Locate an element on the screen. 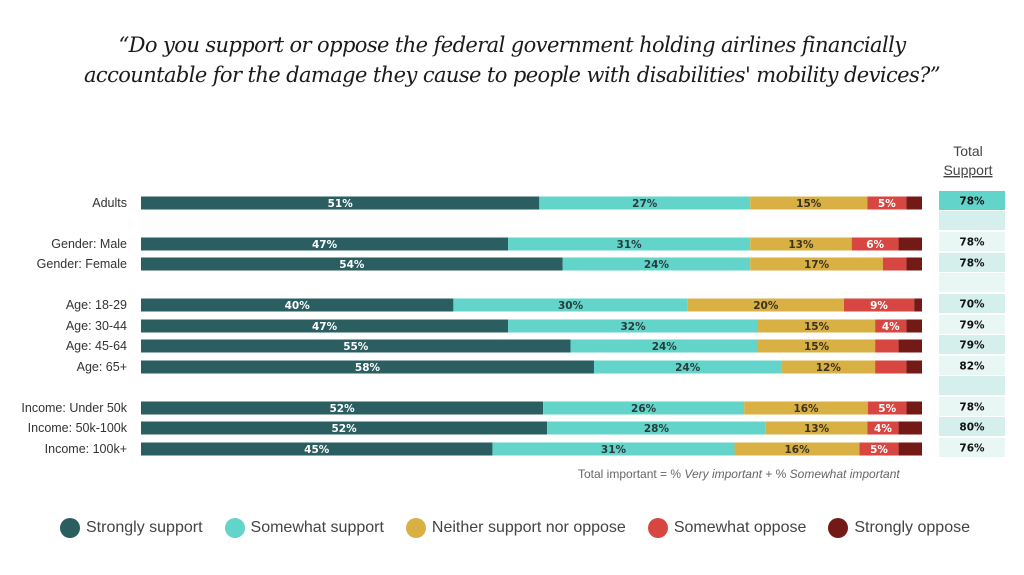  total-header-line-2: Support is located at coordinates (967, 170).